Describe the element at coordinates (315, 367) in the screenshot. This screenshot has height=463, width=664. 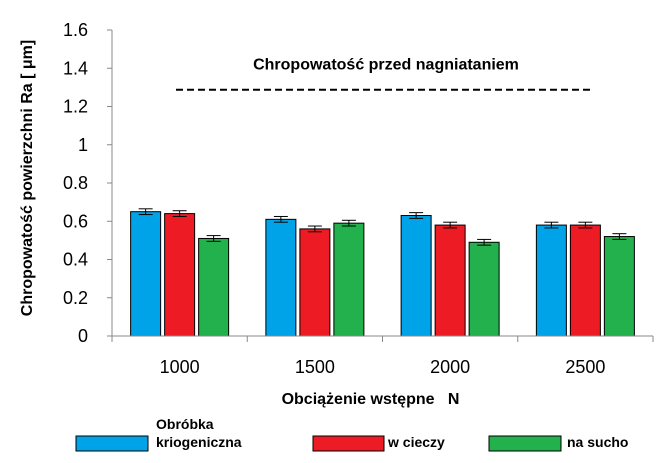
I see `x-tick-label: 1500` at that location.